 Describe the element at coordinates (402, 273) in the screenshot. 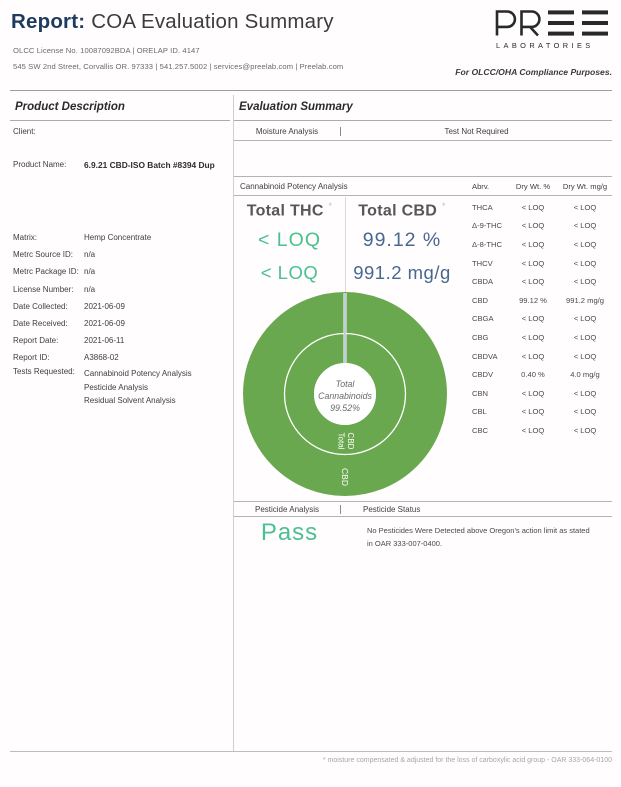

I see `total-cbd-mgg: 991.2 mg/g` at that location.